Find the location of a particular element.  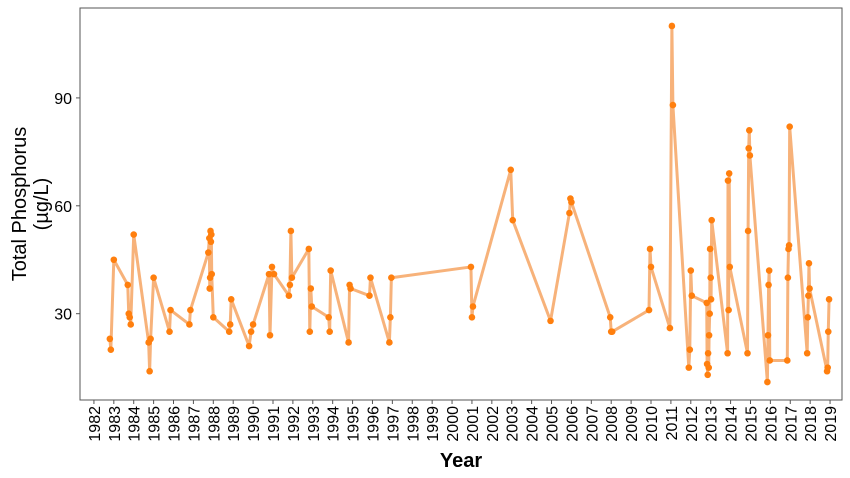

x-tick-label: 1983 is located at coordinates (115, 424).